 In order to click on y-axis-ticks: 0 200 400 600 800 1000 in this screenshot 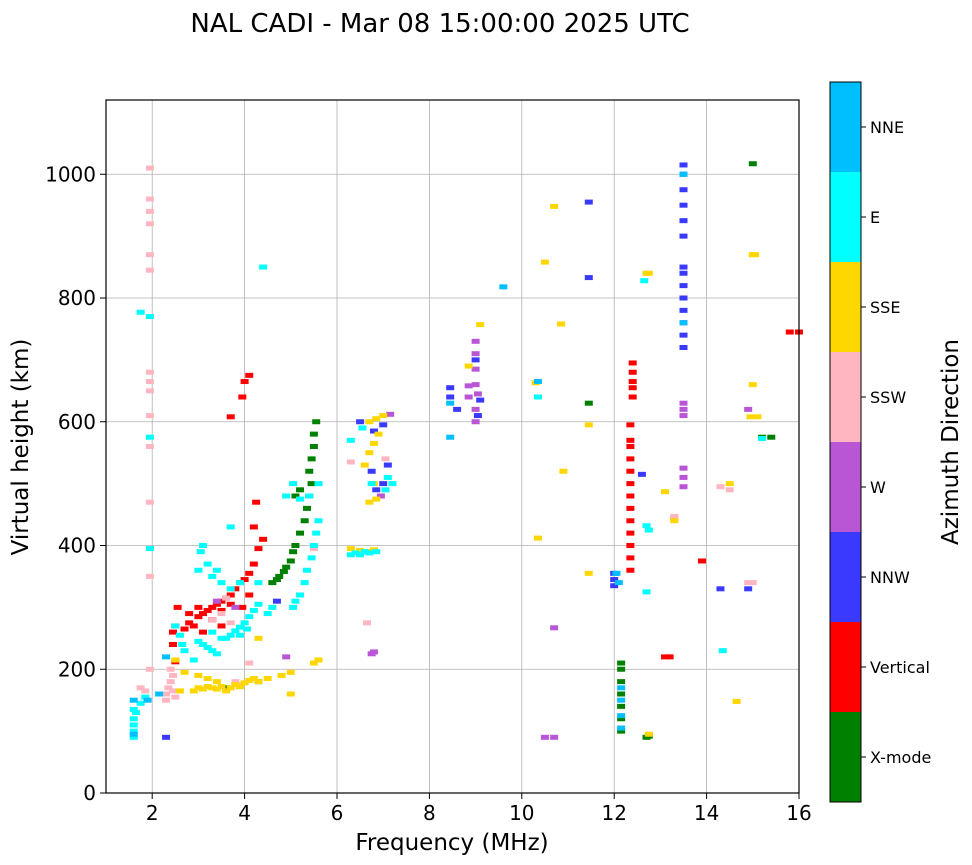, I will do `click(75, 483)`.